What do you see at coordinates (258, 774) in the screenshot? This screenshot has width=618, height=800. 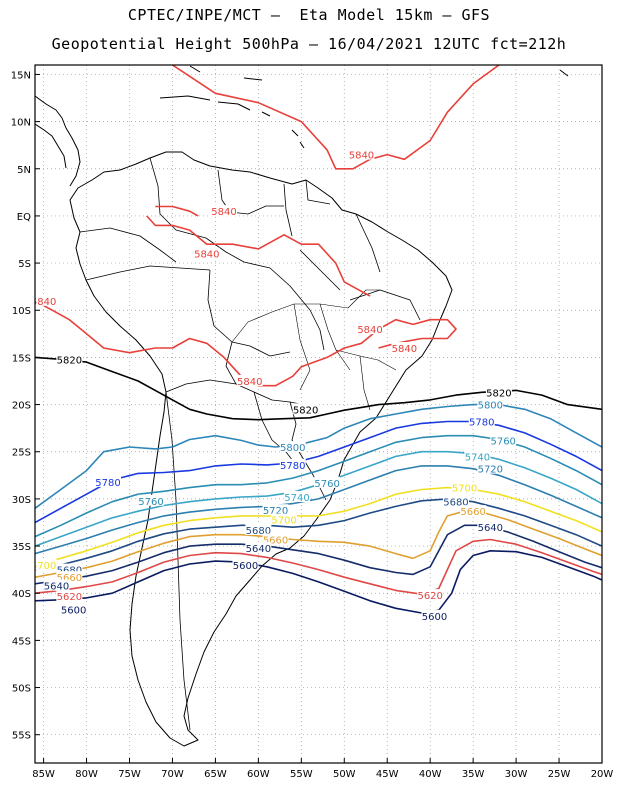 I see `lon-tick-label: 60W` at bounding box center [258, 774].